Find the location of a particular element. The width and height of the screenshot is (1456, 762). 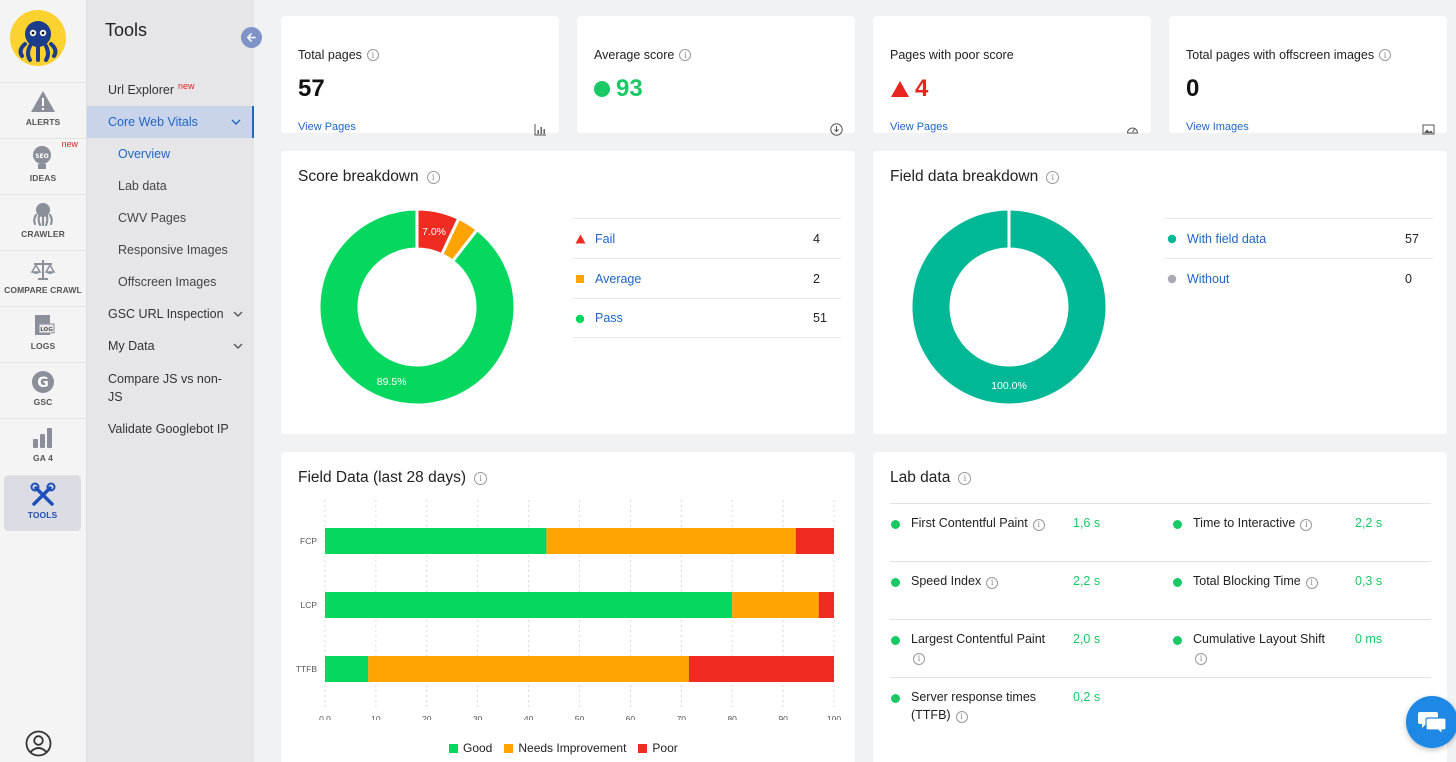

legend-row-with-field-data: With field data 57 is located at coordinates (1299, 238).